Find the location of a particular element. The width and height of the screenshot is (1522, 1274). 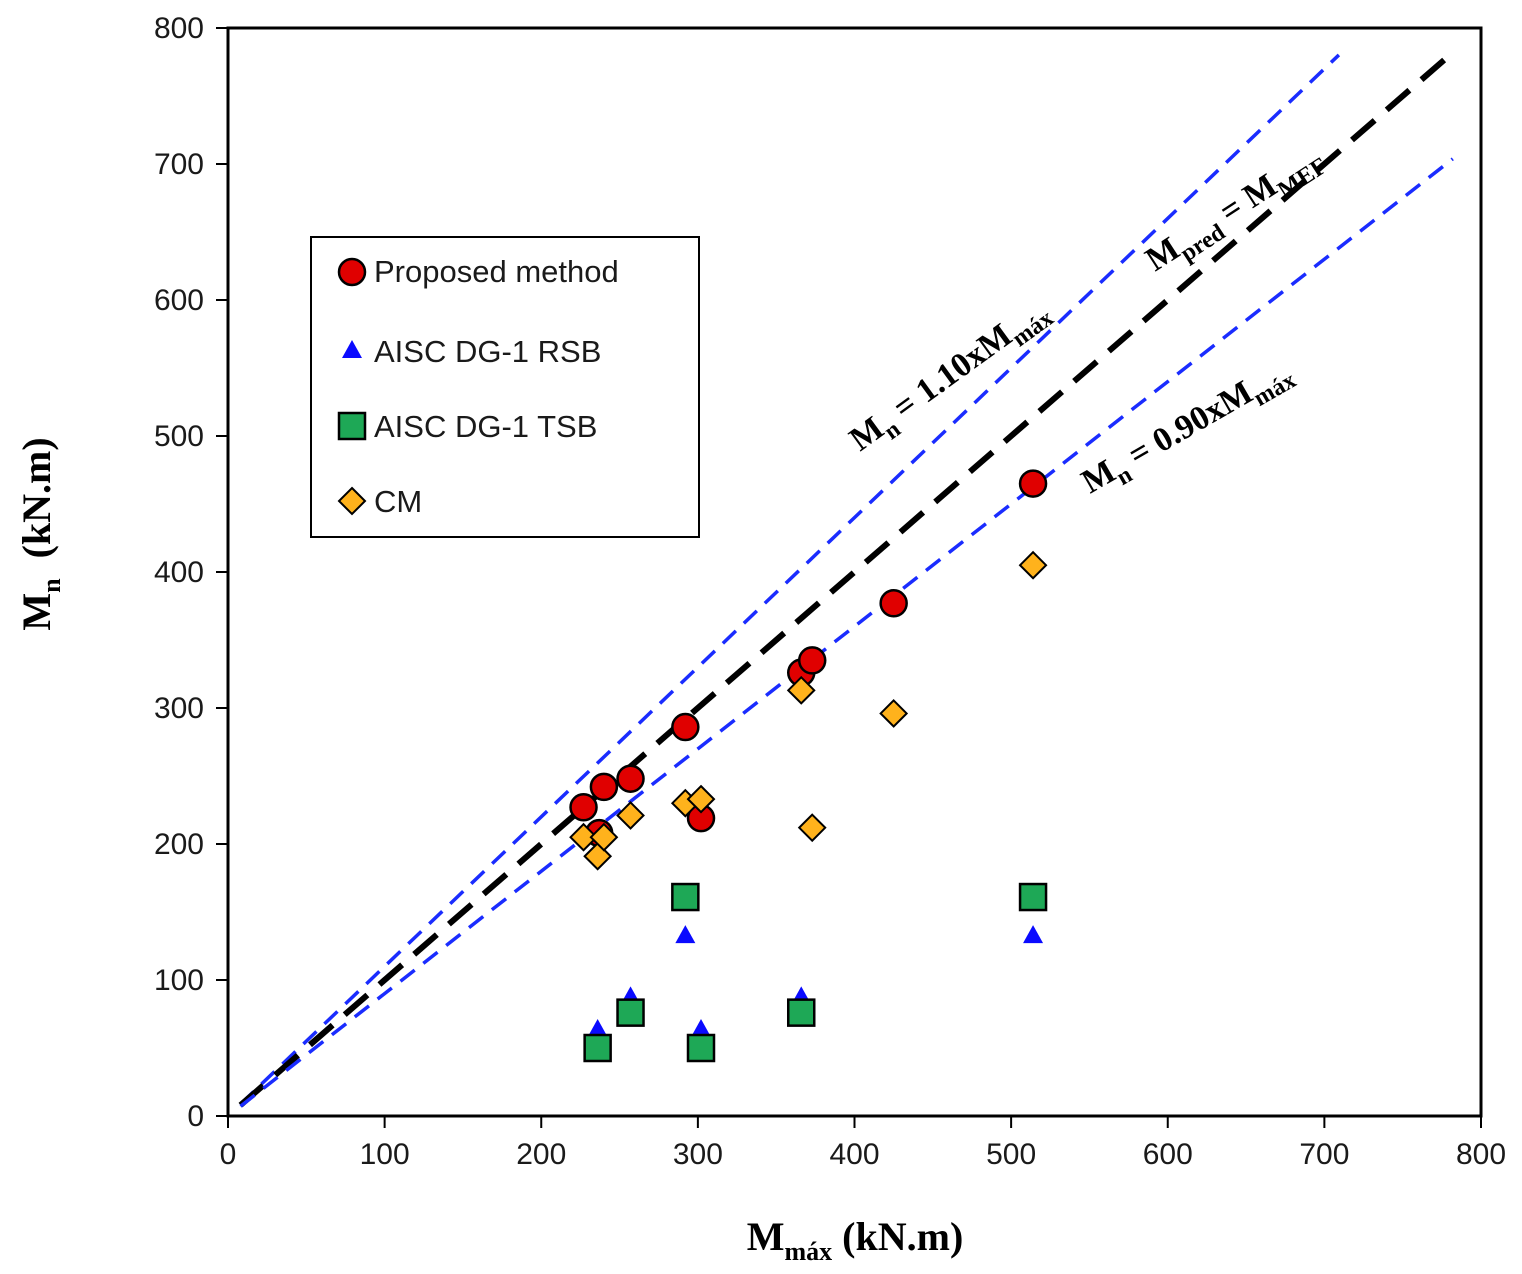

equality-line-label: Mpred = MMEF is located at coordinates (1235, 211).